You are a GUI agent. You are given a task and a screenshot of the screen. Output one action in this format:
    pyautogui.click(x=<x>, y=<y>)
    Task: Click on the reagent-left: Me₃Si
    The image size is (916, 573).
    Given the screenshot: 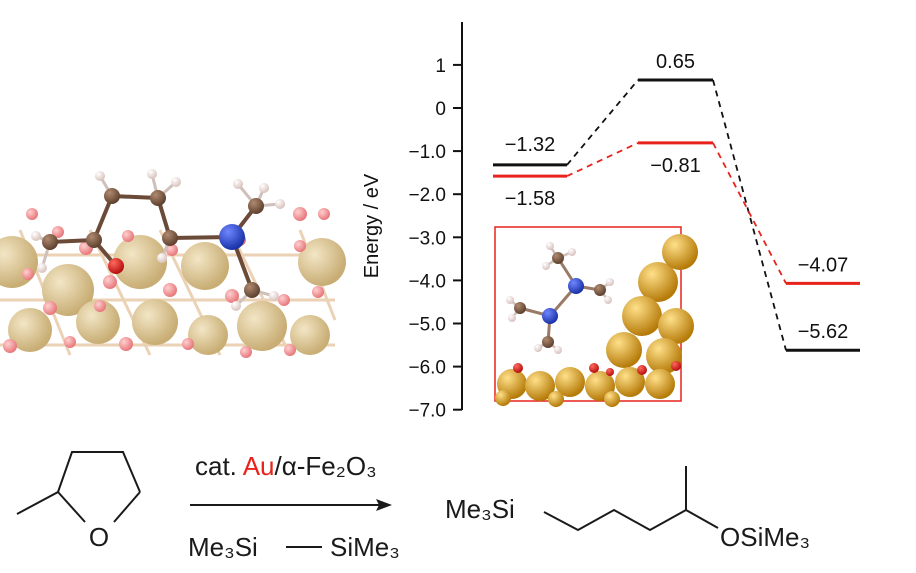 What is the action you would take?
    pyautogui.click(x=223, y=547)
    